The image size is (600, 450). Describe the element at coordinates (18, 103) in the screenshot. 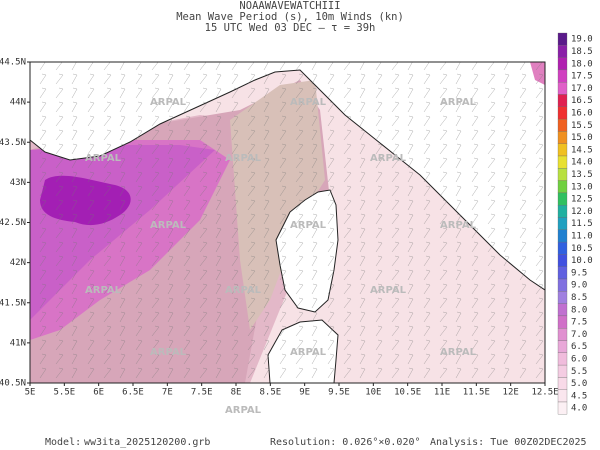

I see `lat-label: 44N` at that location.